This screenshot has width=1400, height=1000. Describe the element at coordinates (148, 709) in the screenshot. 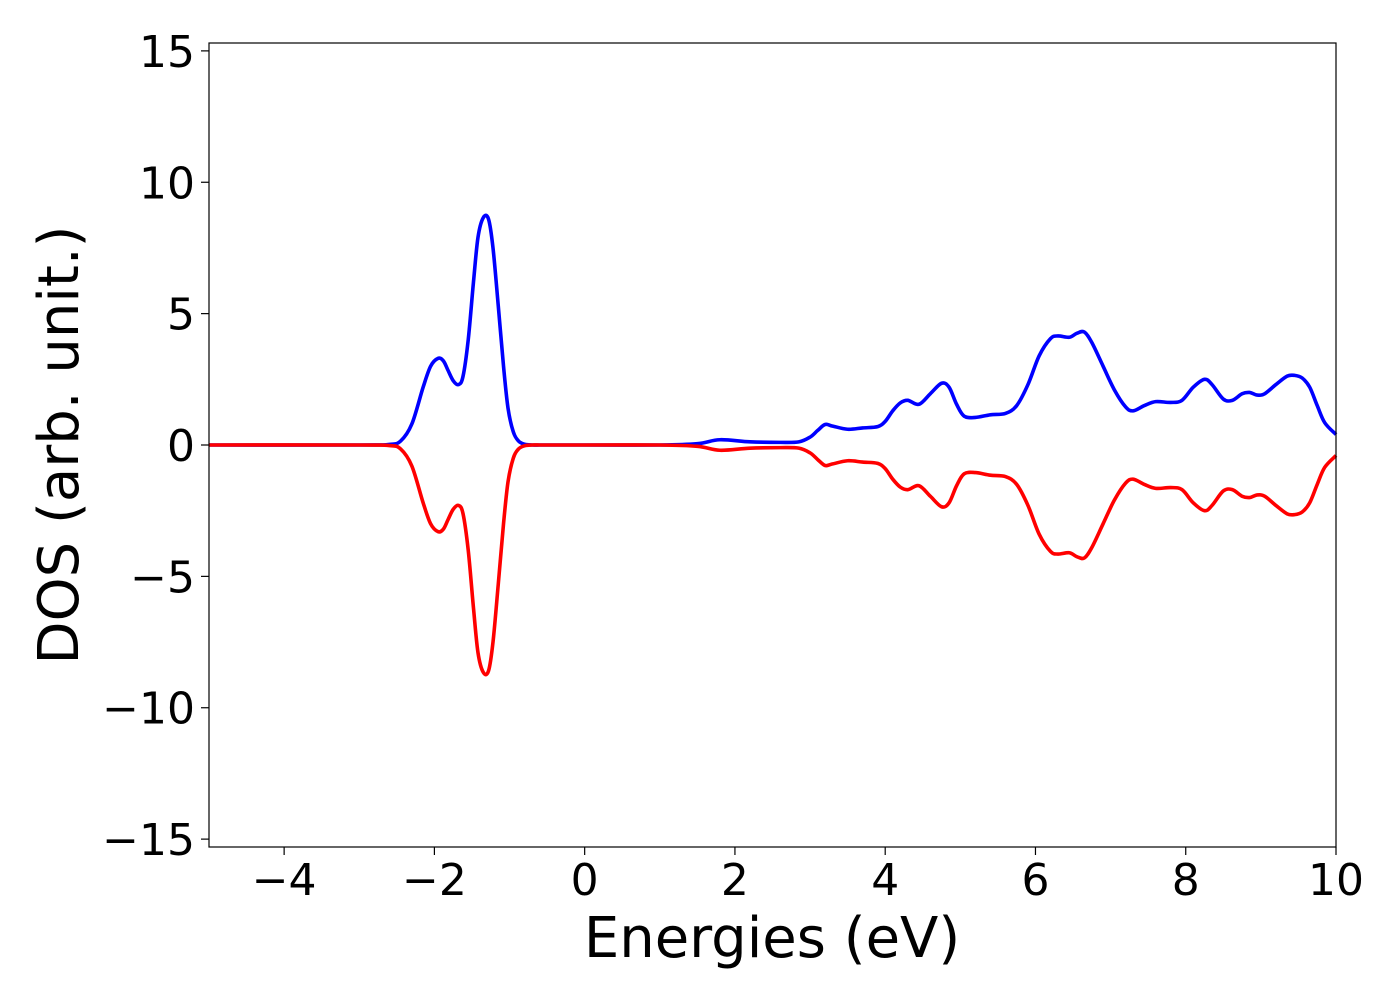

I see `y-tick-label: −10` at that location.